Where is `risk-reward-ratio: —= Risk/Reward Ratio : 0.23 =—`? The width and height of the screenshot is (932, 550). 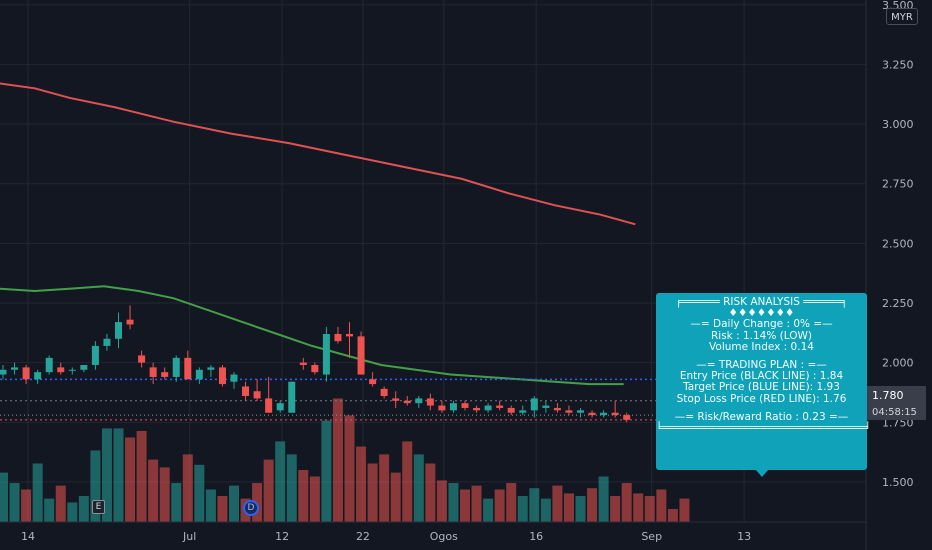
risk-reward-ratio: —= Risk/Reward Ratio : 0.23 =— is located at coordinates (761, 416).